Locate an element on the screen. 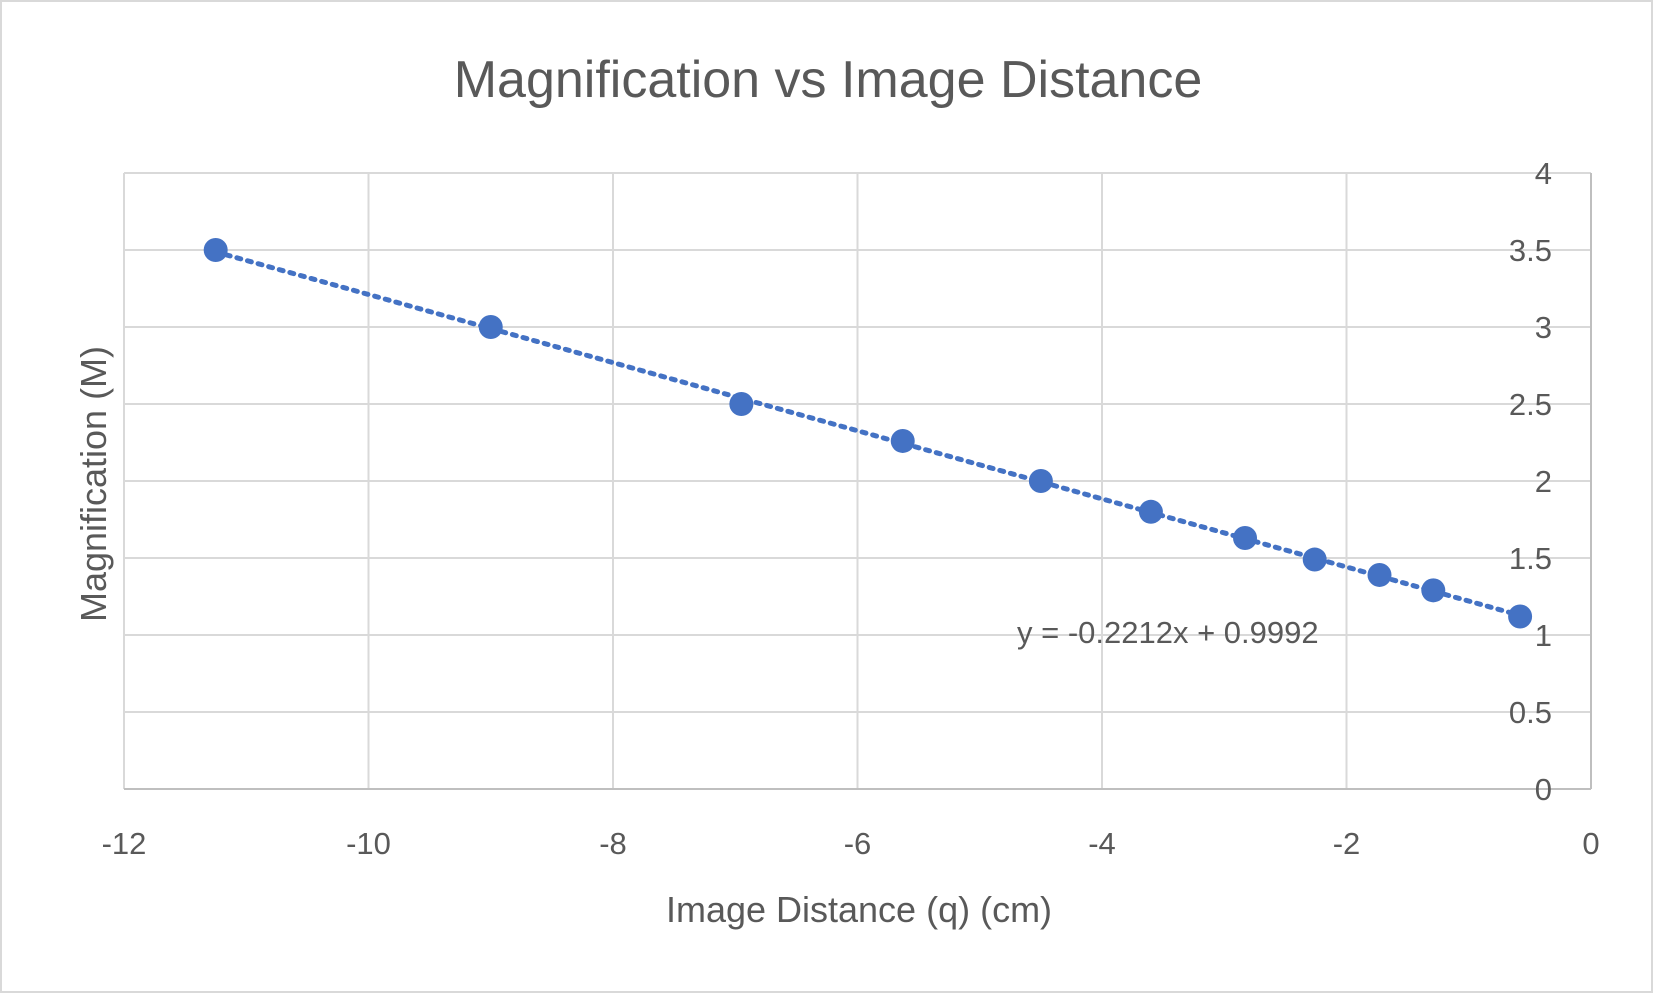 The height and width of the screenshot is (995, 1653). y-tick-label: 4 is located at coordinates (1543, 173).